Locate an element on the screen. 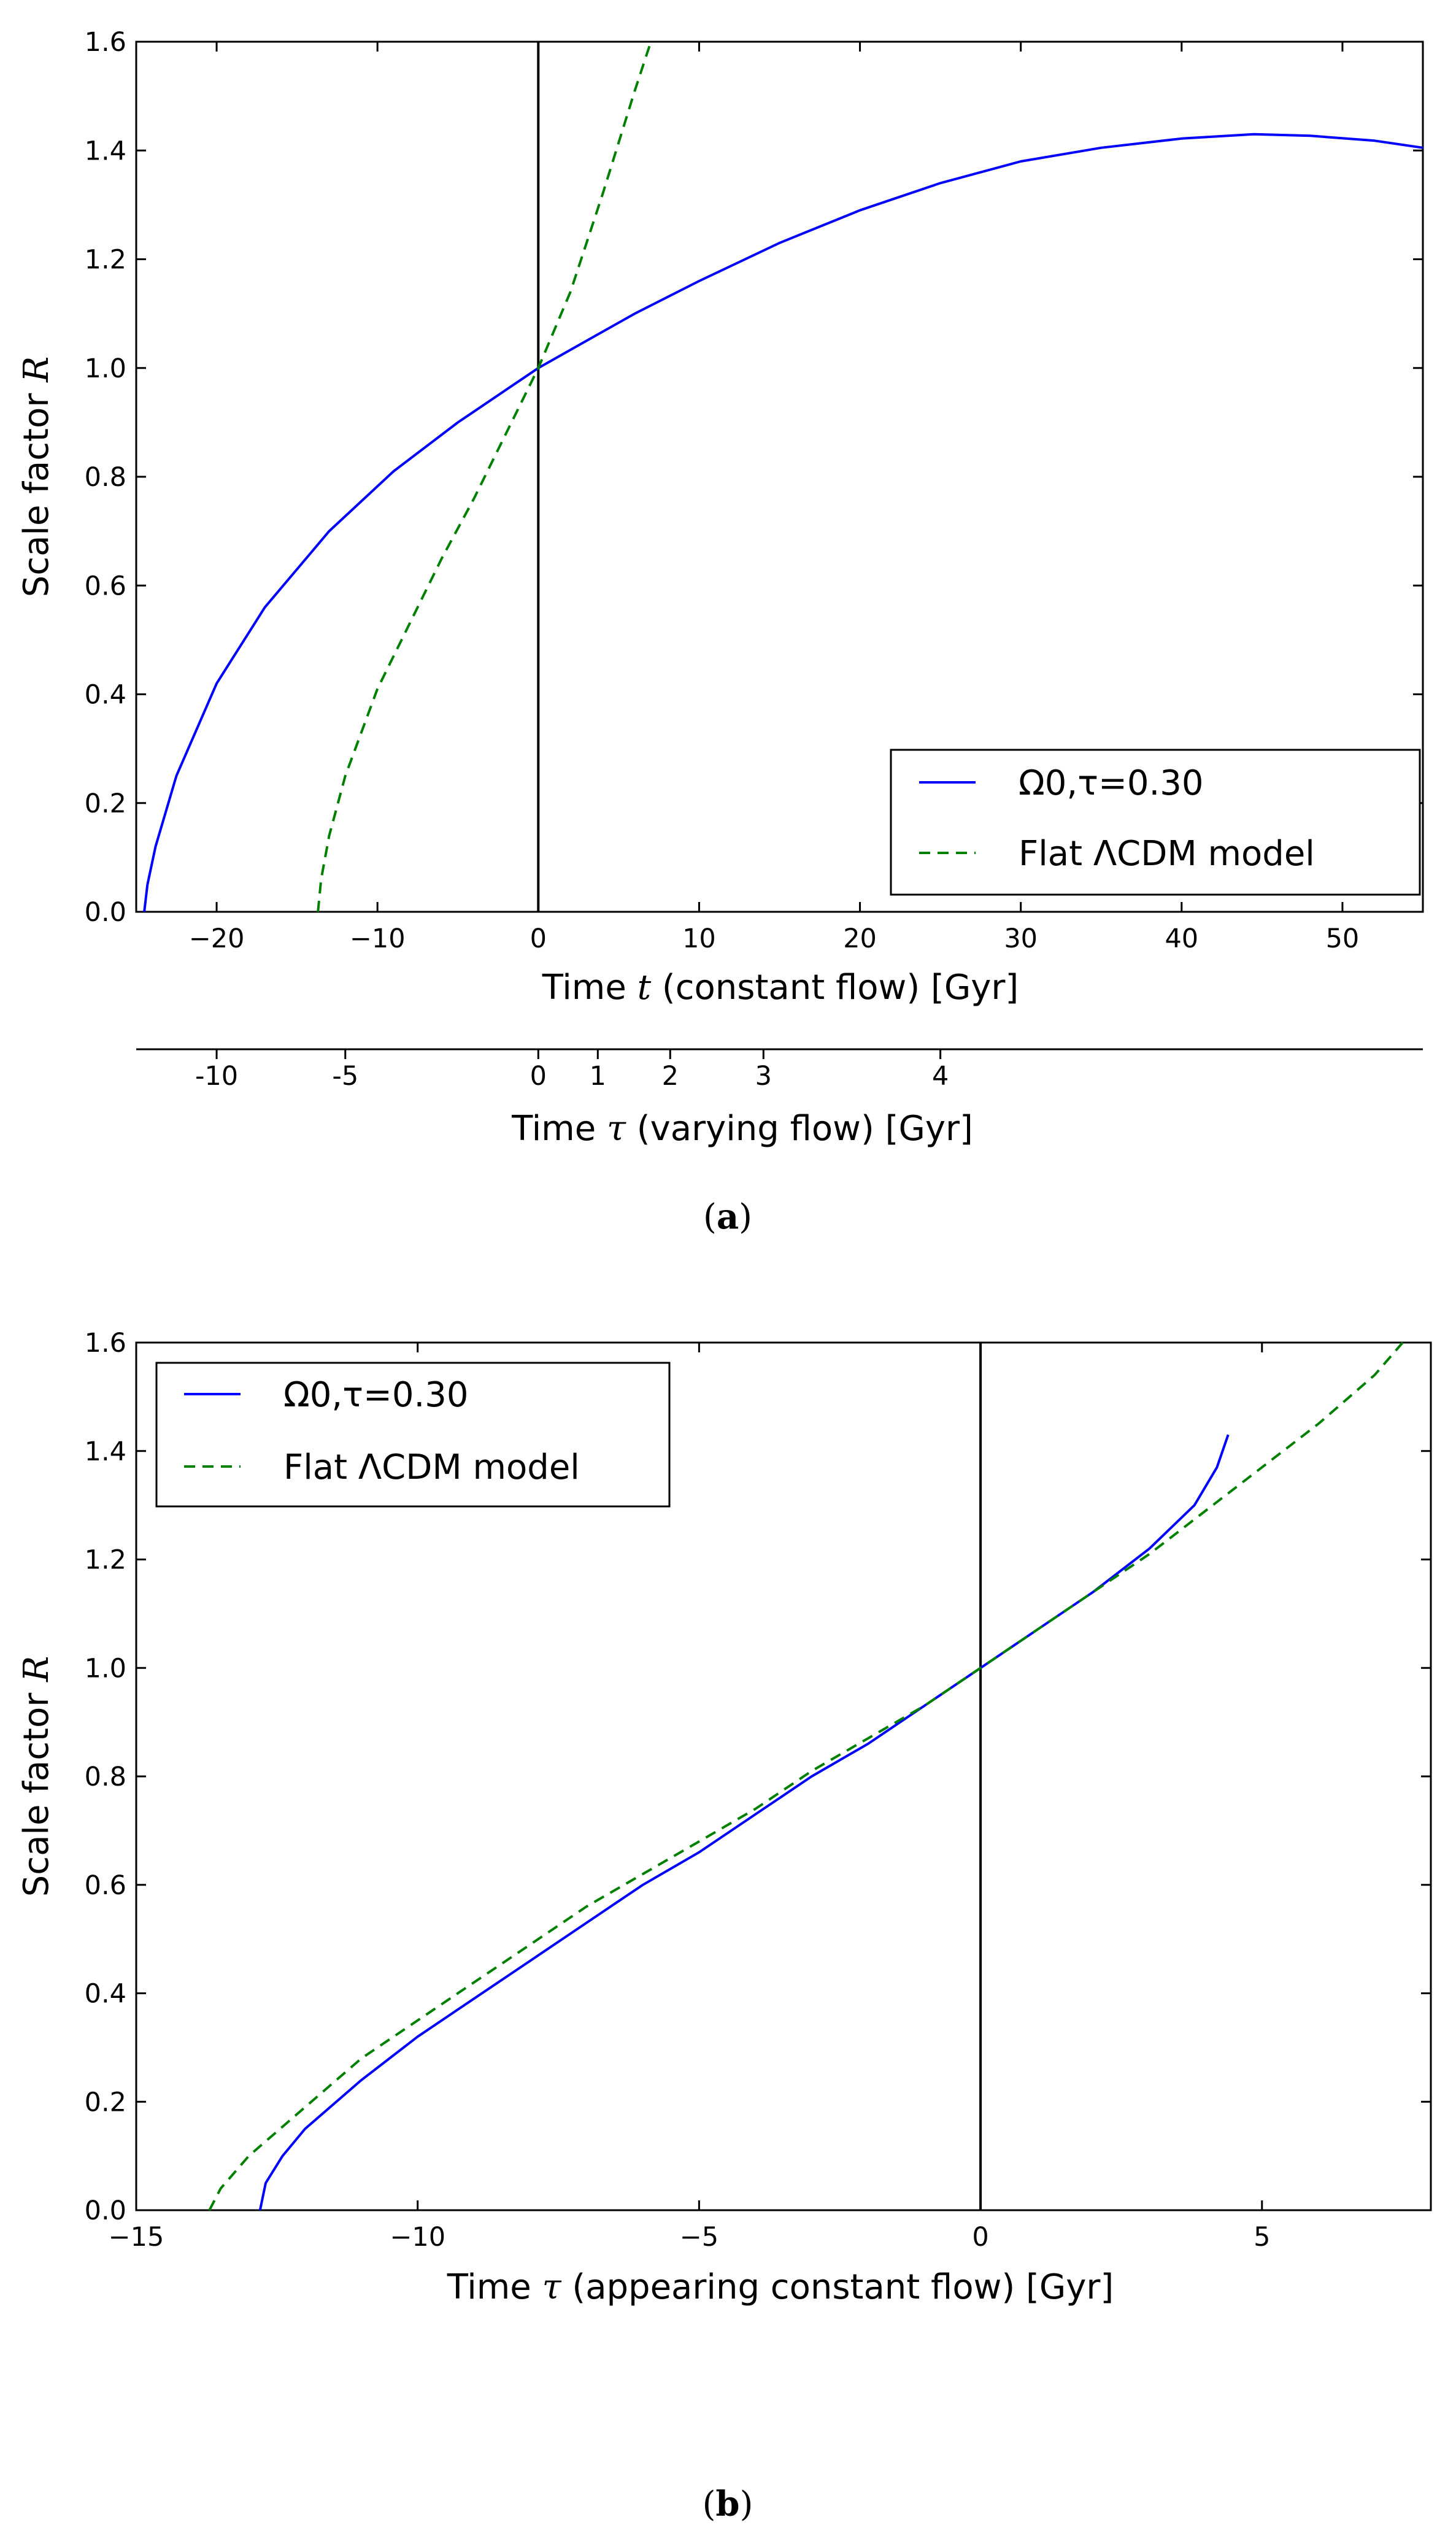  panel-a-secondary-tick-label: 0 is located at coordinates (538, 1077).